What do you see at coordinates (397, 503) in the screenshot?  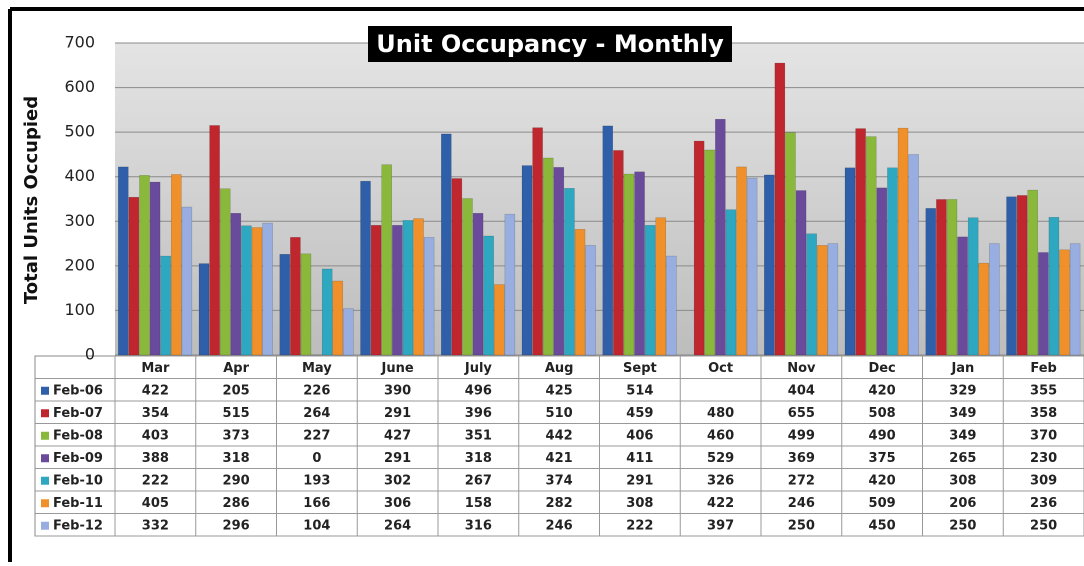 I see `table-value: 306` at bounding box center [397, 503].